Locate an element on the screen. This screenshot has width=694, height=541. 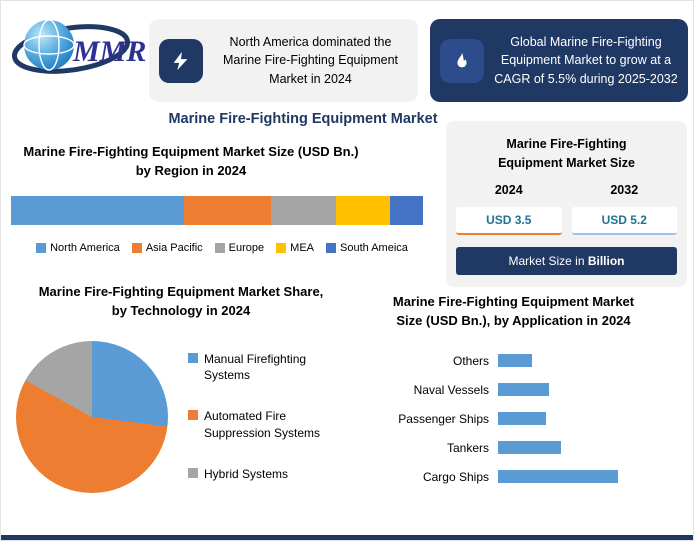
legend-label: Europe is located at coordinates (246, 247).